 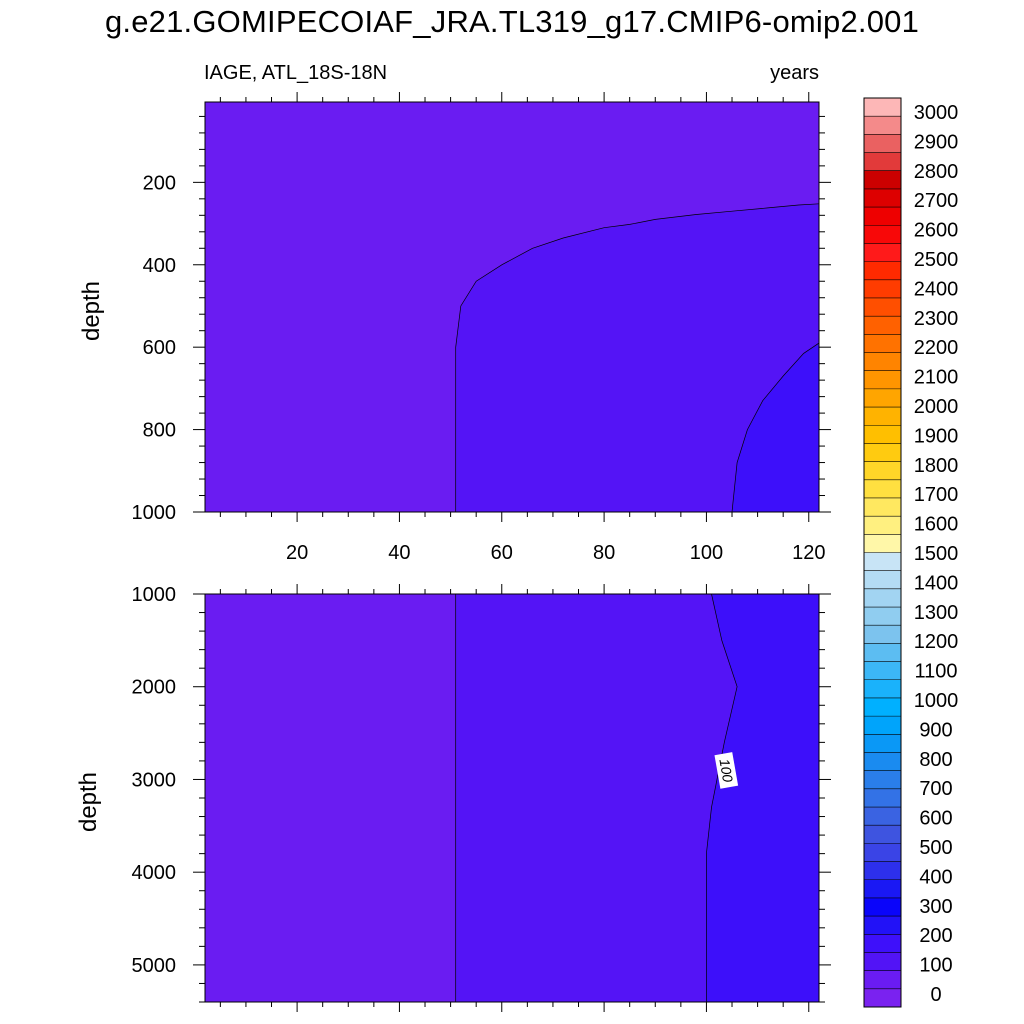 What do you see at coordinates (936, 142) in the screenshot?
I see `colorbar-label: 2900` at bounding box center [936, 142].